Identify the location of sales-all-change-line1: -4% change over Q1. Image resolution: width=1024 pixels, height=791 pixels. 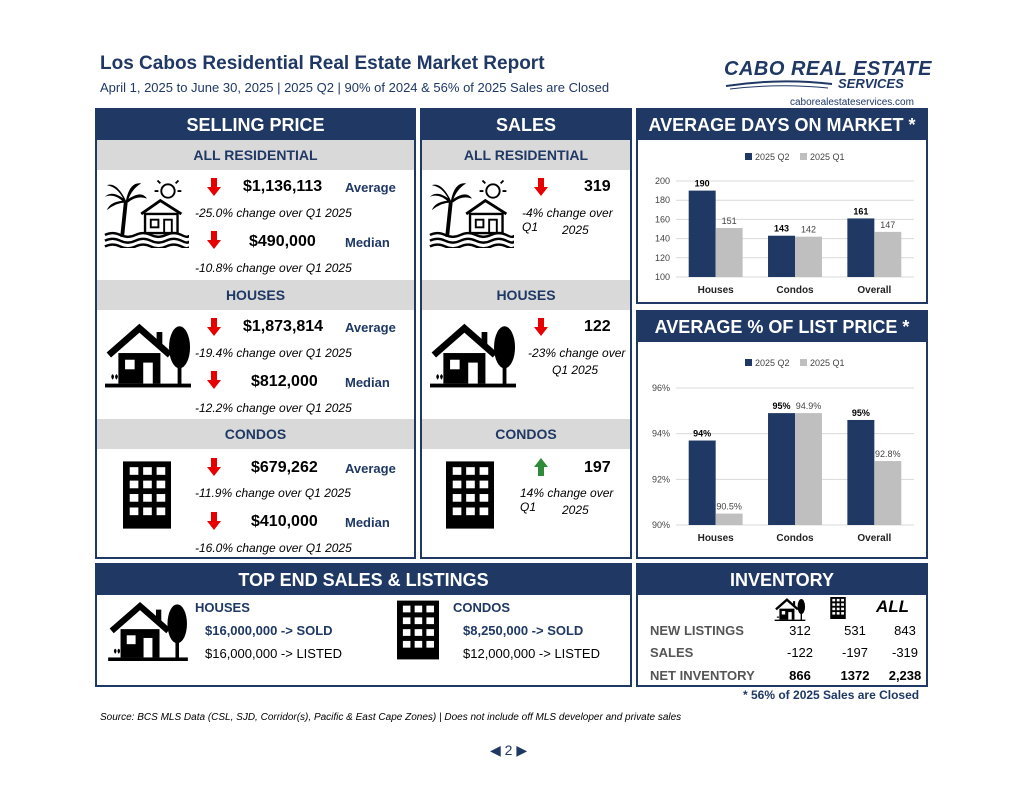
(567, 220).